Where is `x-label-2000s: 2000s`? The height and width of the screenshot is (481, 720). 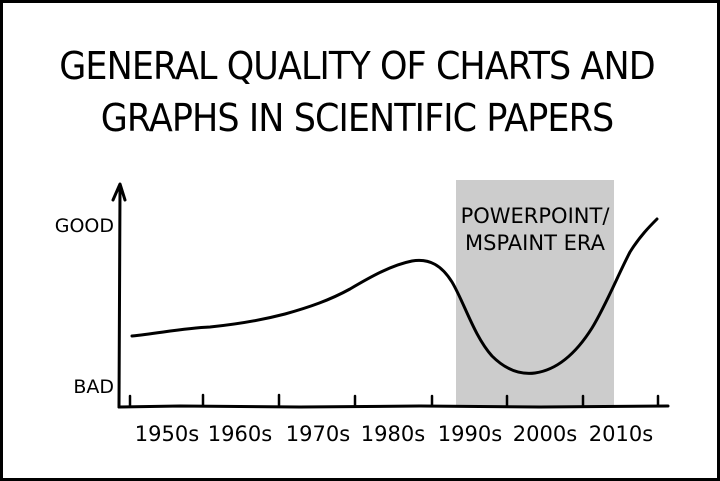 x-label-2000s: 2000s is located at coordinates (545, 434).